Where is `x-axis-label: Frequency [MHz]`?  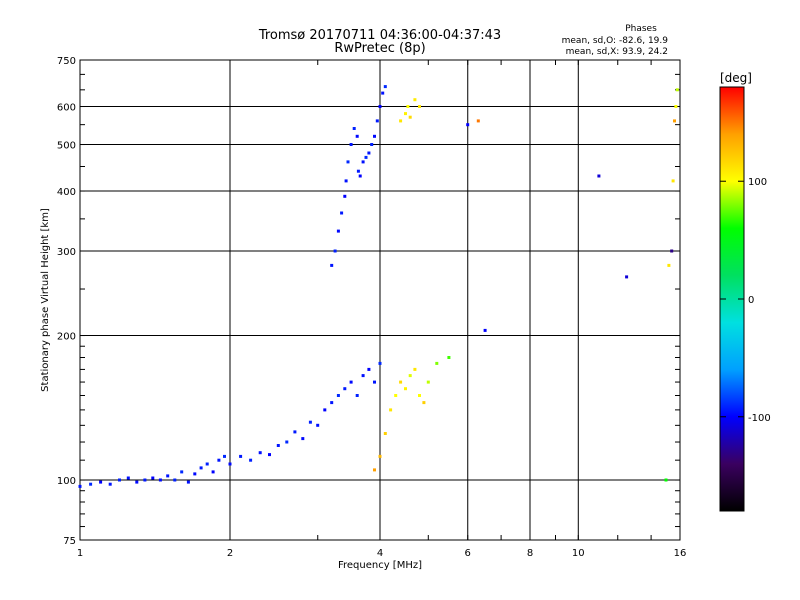
x-axis-label: Frequency [MHz] is located at coordinates (380, 565).